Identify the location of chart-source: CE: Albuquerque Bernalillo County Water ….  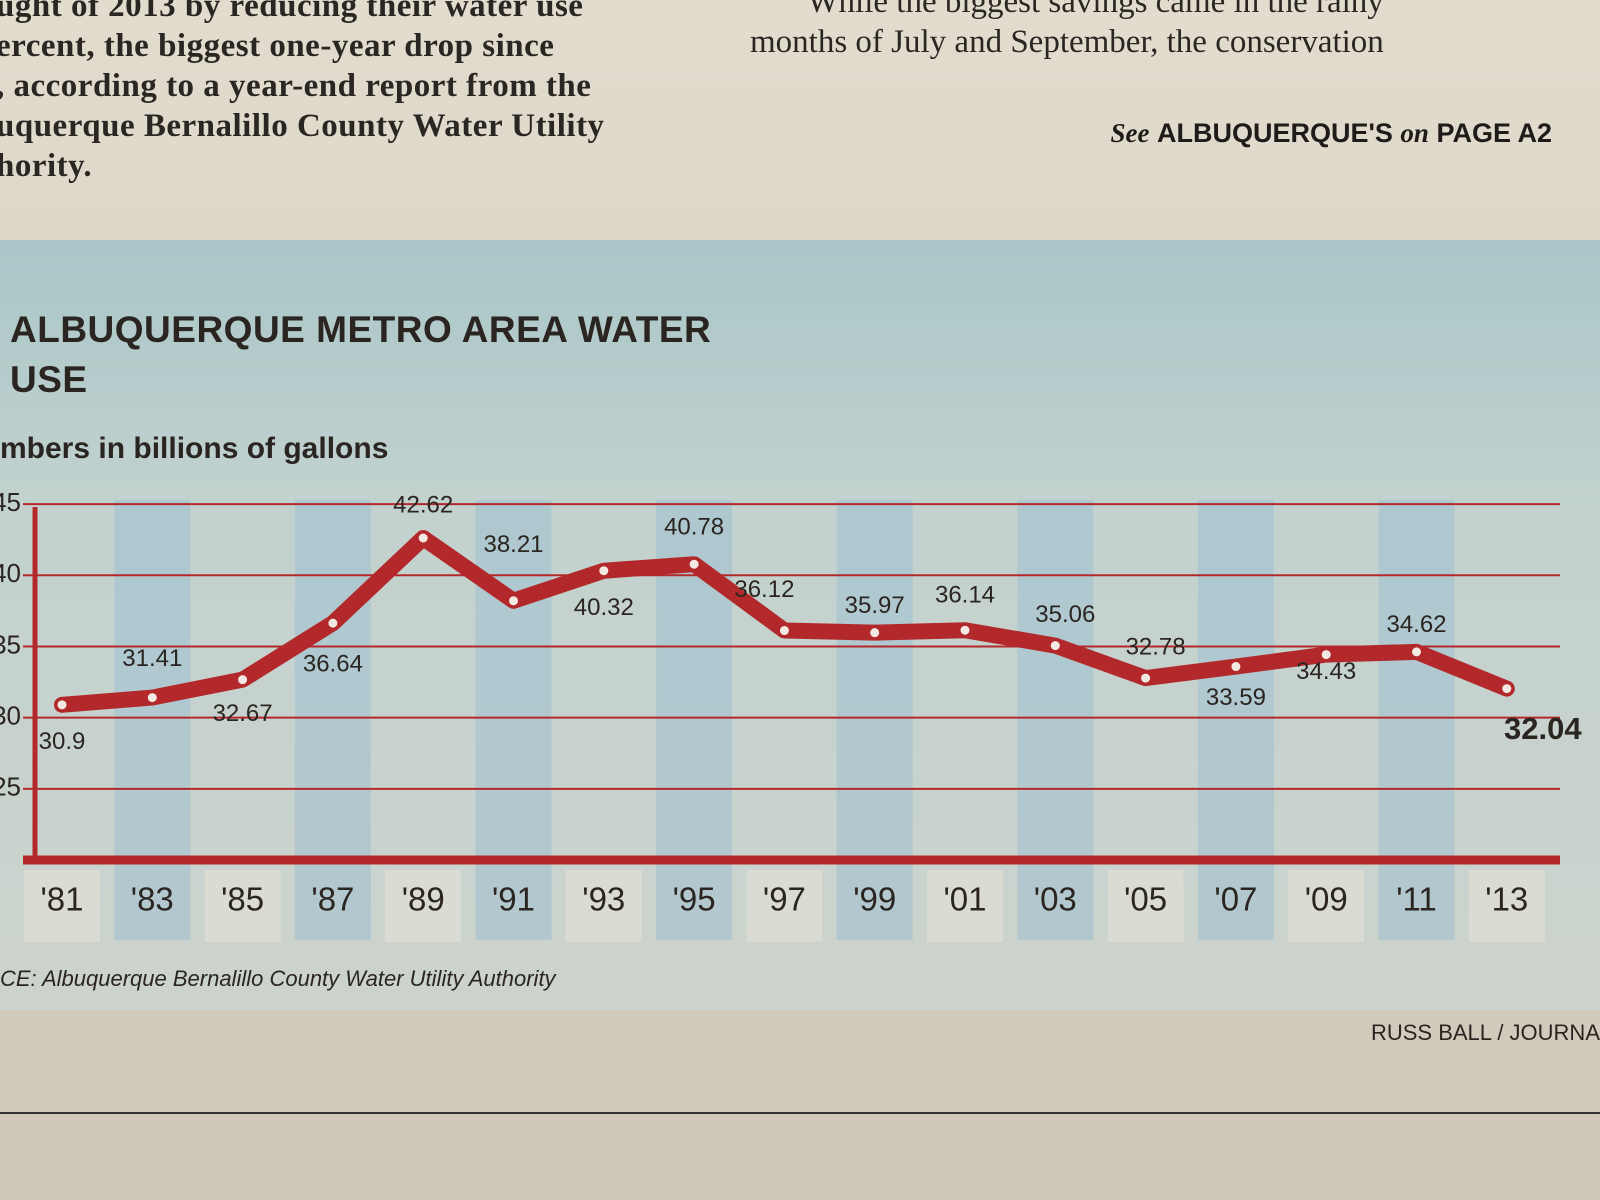
(278, 978).